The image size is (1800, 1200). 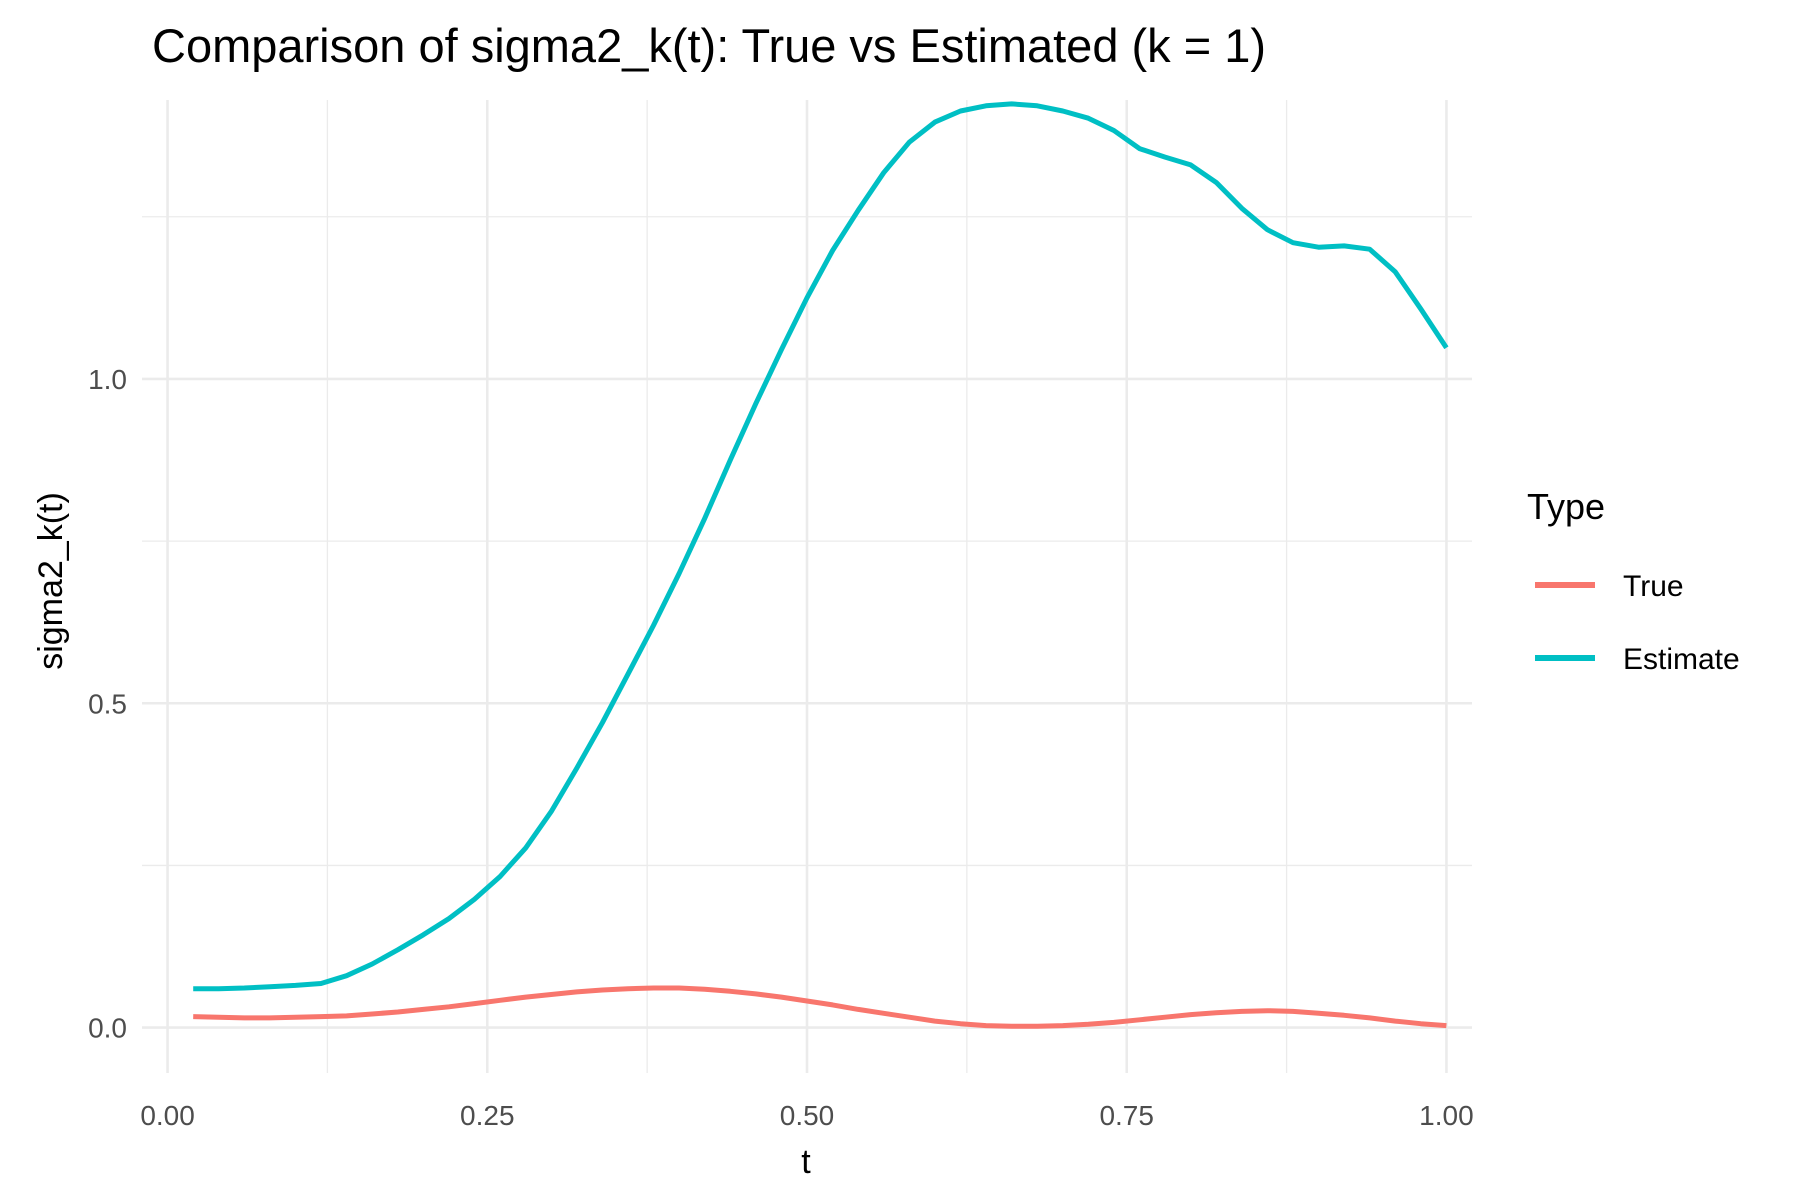 I want to click on x-tick-label: 0.75, so click(x=1126, y=1115).